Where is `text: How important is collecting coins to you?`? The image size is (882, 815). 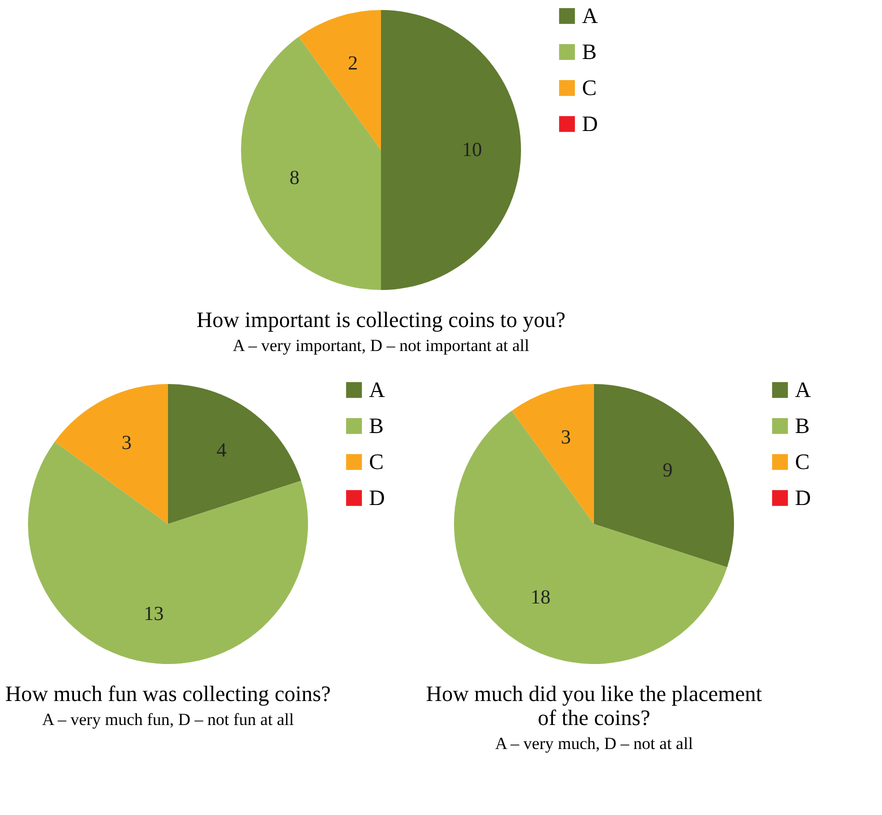 text: How important is collecting coins to you? is located at coordinates (381, 319).